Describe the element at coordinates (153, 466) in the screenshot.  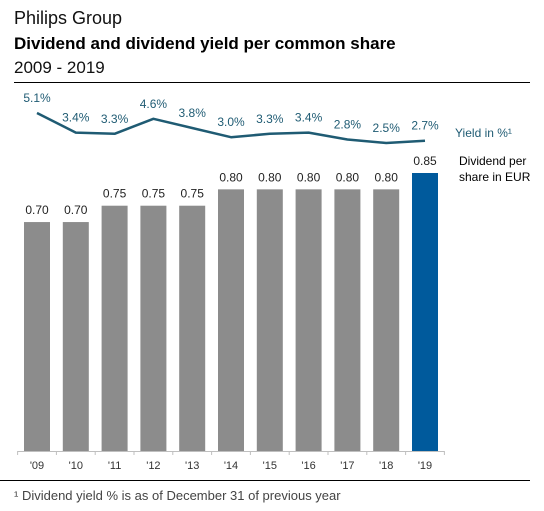
I see `x-tick-label: '12` at that location.